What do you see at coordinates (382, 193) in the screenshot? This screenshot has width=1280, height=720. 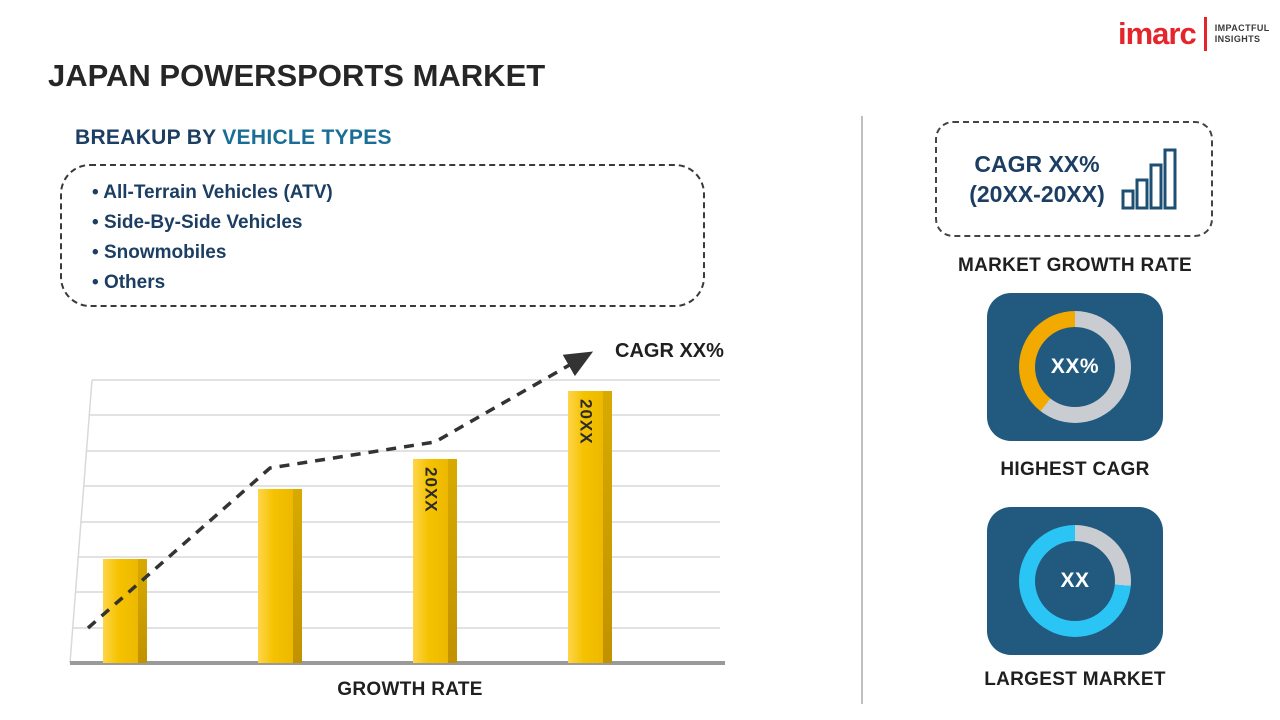 I see `list-item: All-Terrain Vehicles (ATV)` at bounding box center [382, 193].